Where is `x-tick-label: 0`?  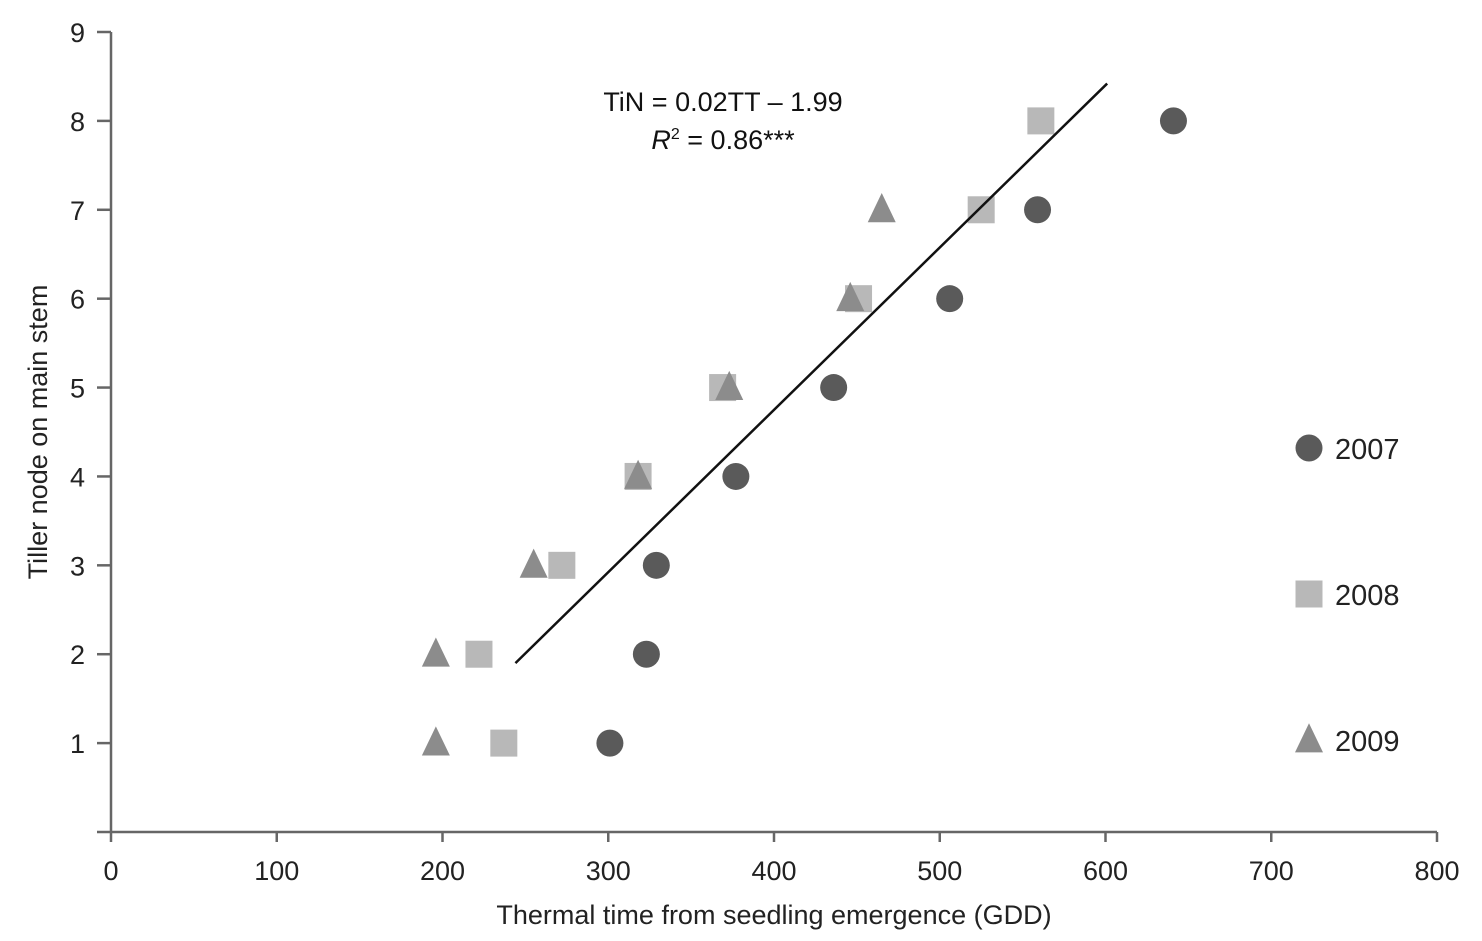
x-tick-label: 0 is located at coordinates (110, 871).